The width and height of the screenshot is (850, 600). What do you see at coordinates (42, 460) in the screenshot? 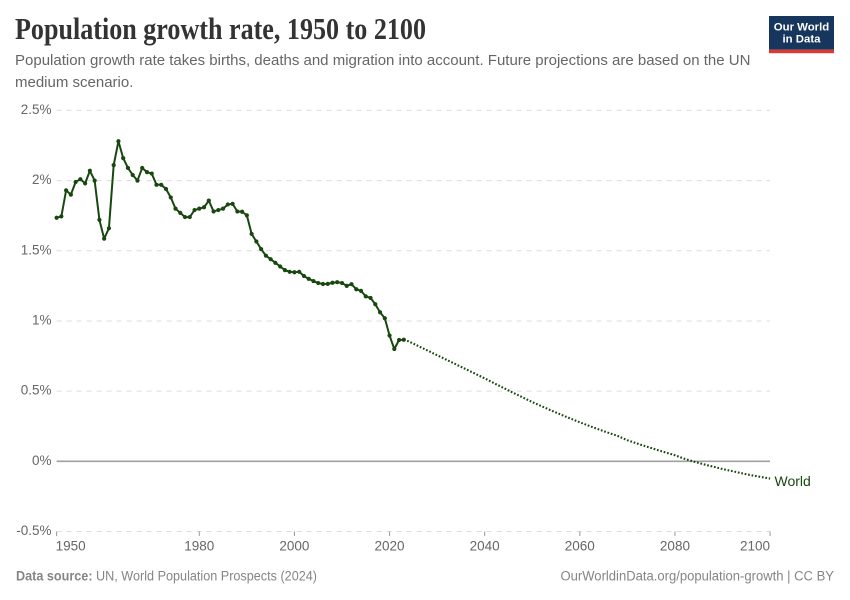
I see `svg-text: 0%` at bounding box center [42, 460].